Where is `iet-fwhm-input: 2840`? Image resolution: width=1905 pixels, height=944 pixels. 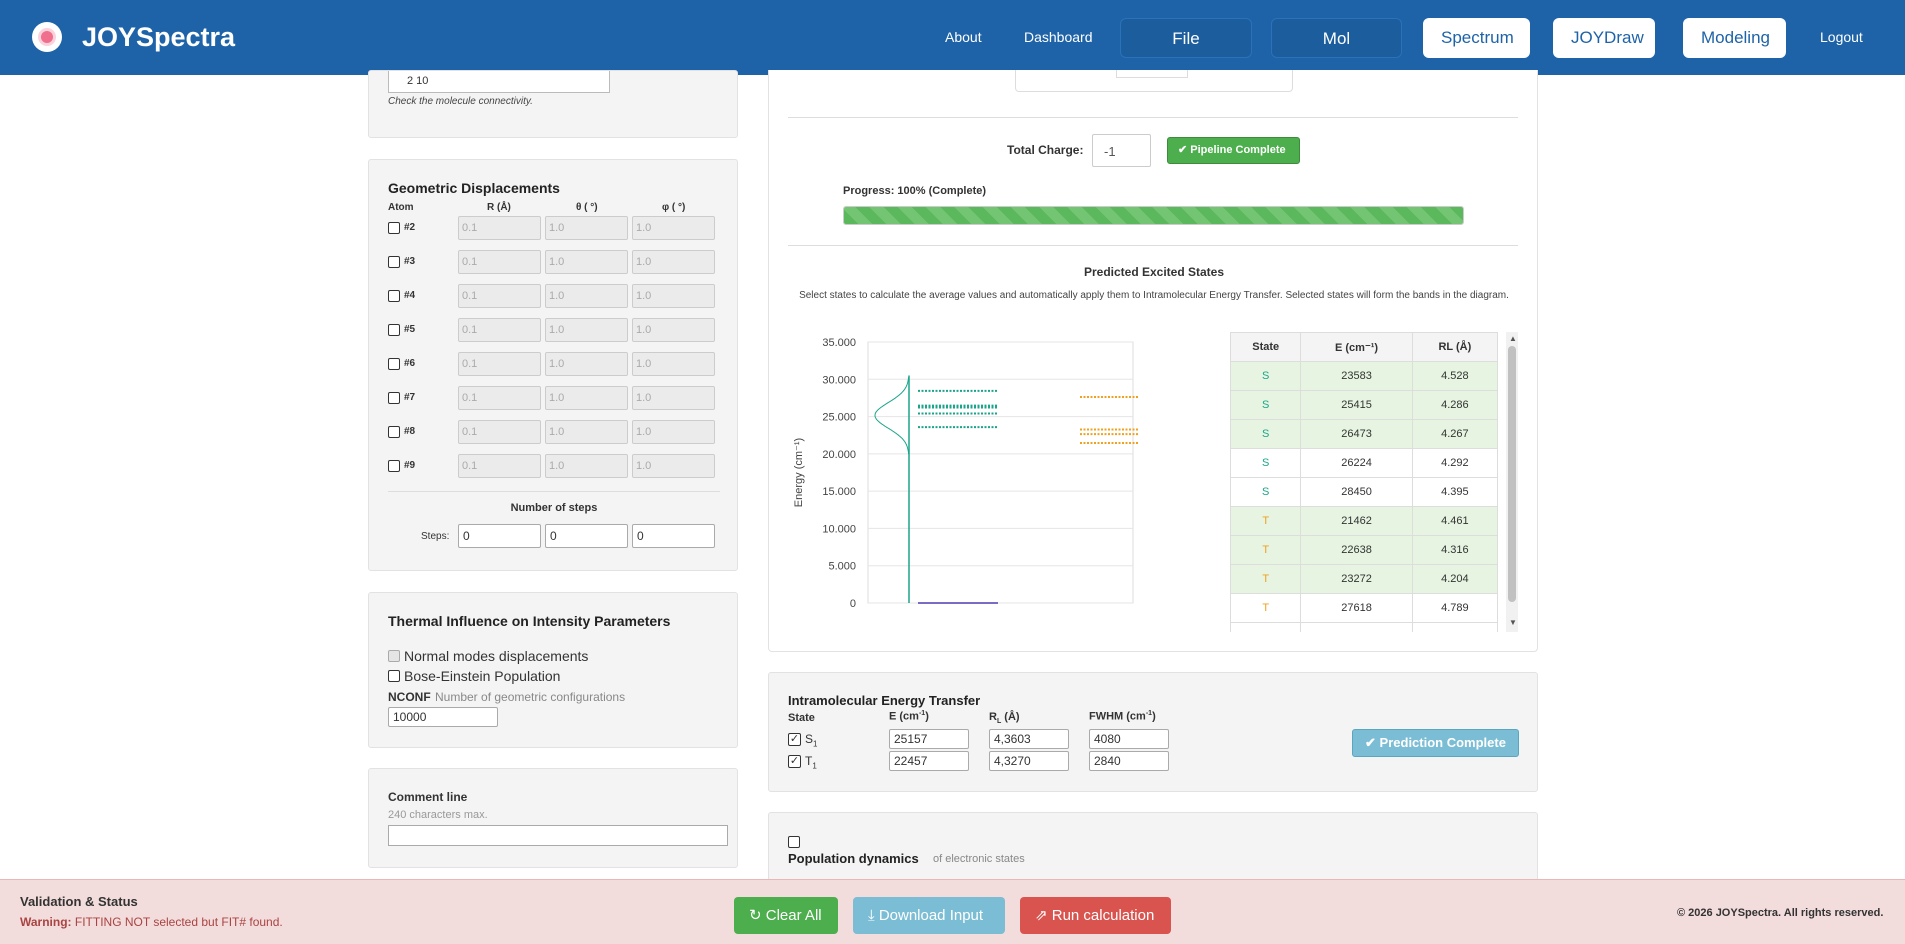
iet-fwhm-input: 2840 is located at coordinates (1129, 761).